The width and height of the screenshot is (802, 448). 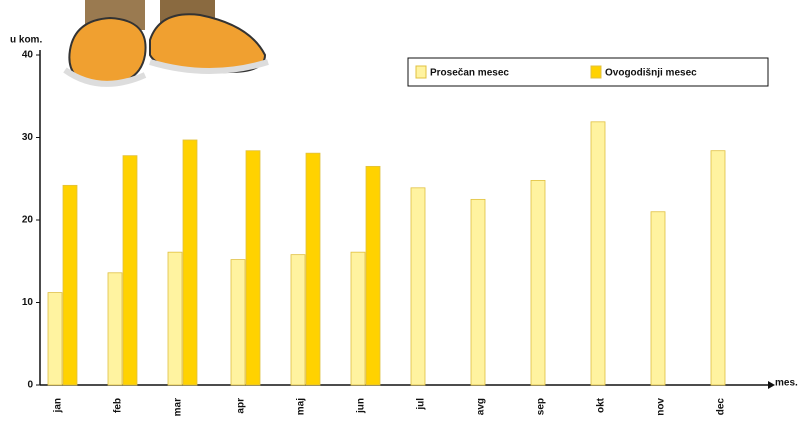 What do you see at coordinates (241, 406) in the screenshot?
I see `x-tick-label: apr` at bounding box center [241, 406].